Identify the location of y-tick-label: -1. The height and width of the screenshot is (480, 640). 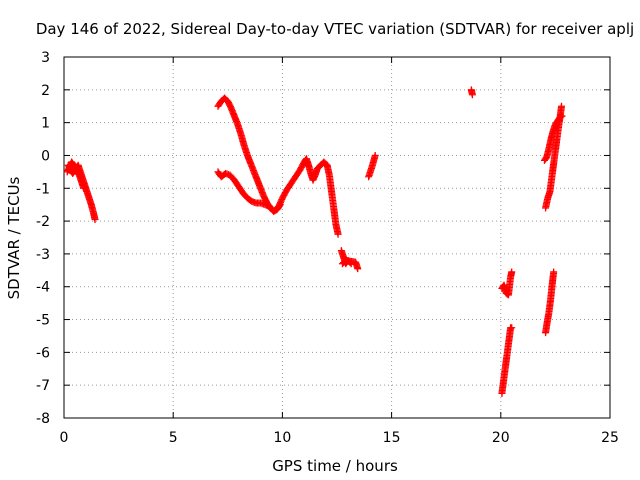
(43, 189).